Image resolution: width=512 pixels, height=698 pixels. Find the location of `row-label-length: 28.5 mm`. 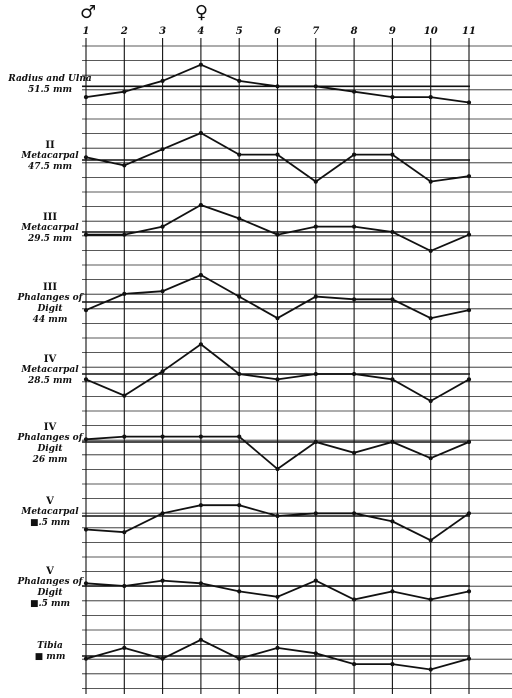

row-label-length: 28.5 mm is located at coordinates (50, 380).